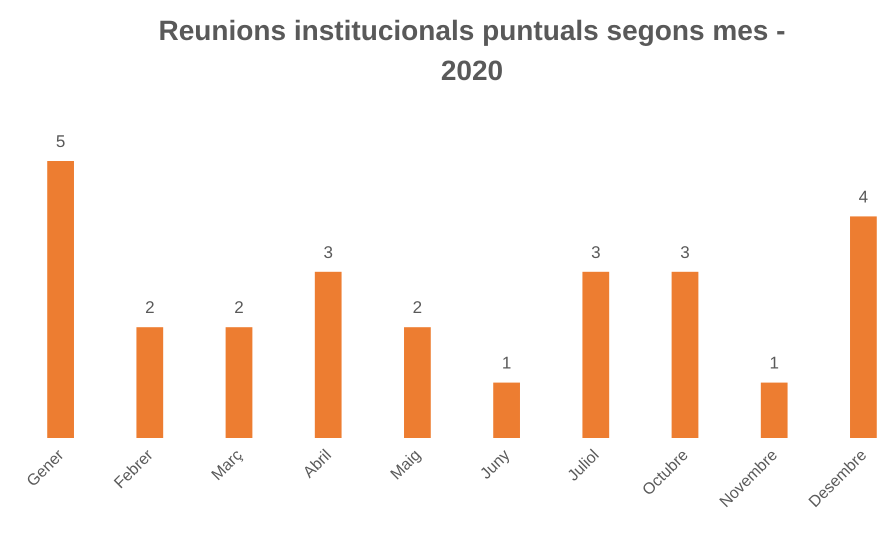 Image resolution: width=878 pixels, height=539 pixels. I want to click on data-label: 5, so click(61, 141).